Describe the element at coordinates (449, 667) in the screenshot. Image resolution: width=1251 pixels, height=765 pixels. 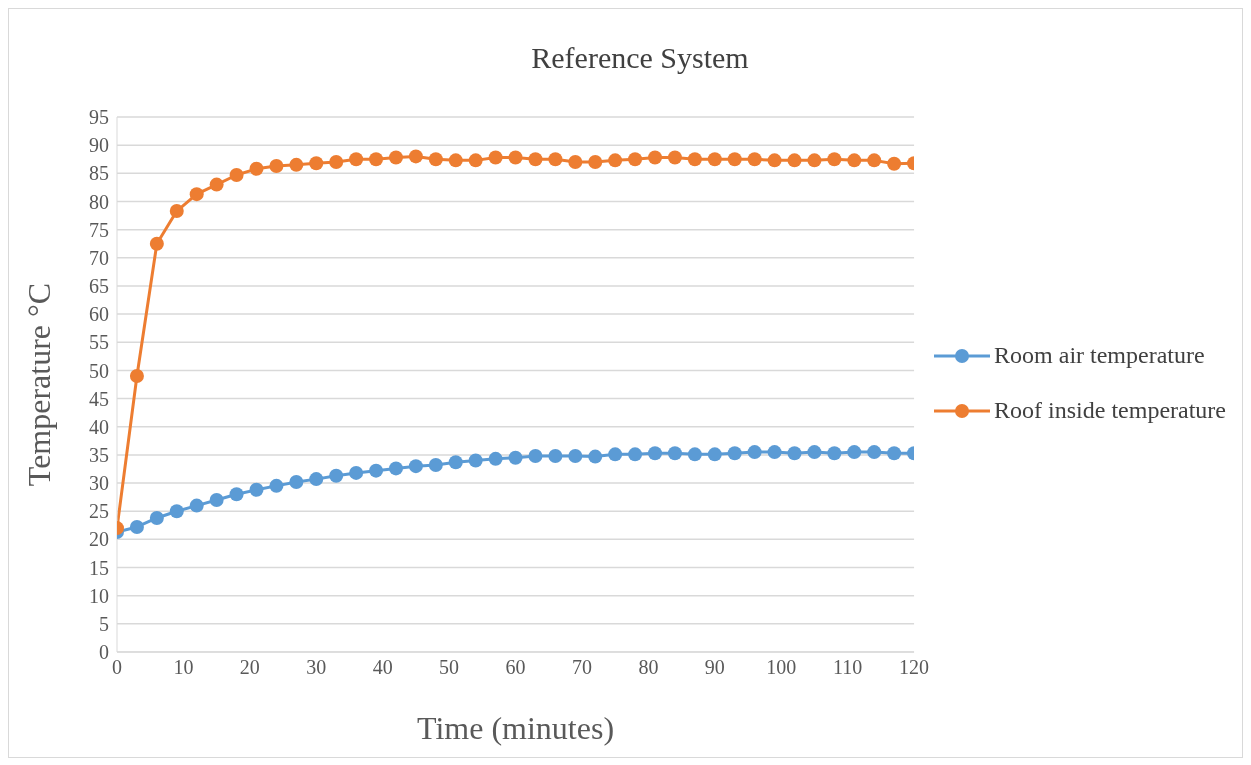
I see `x-tick-label: 50` at that location.